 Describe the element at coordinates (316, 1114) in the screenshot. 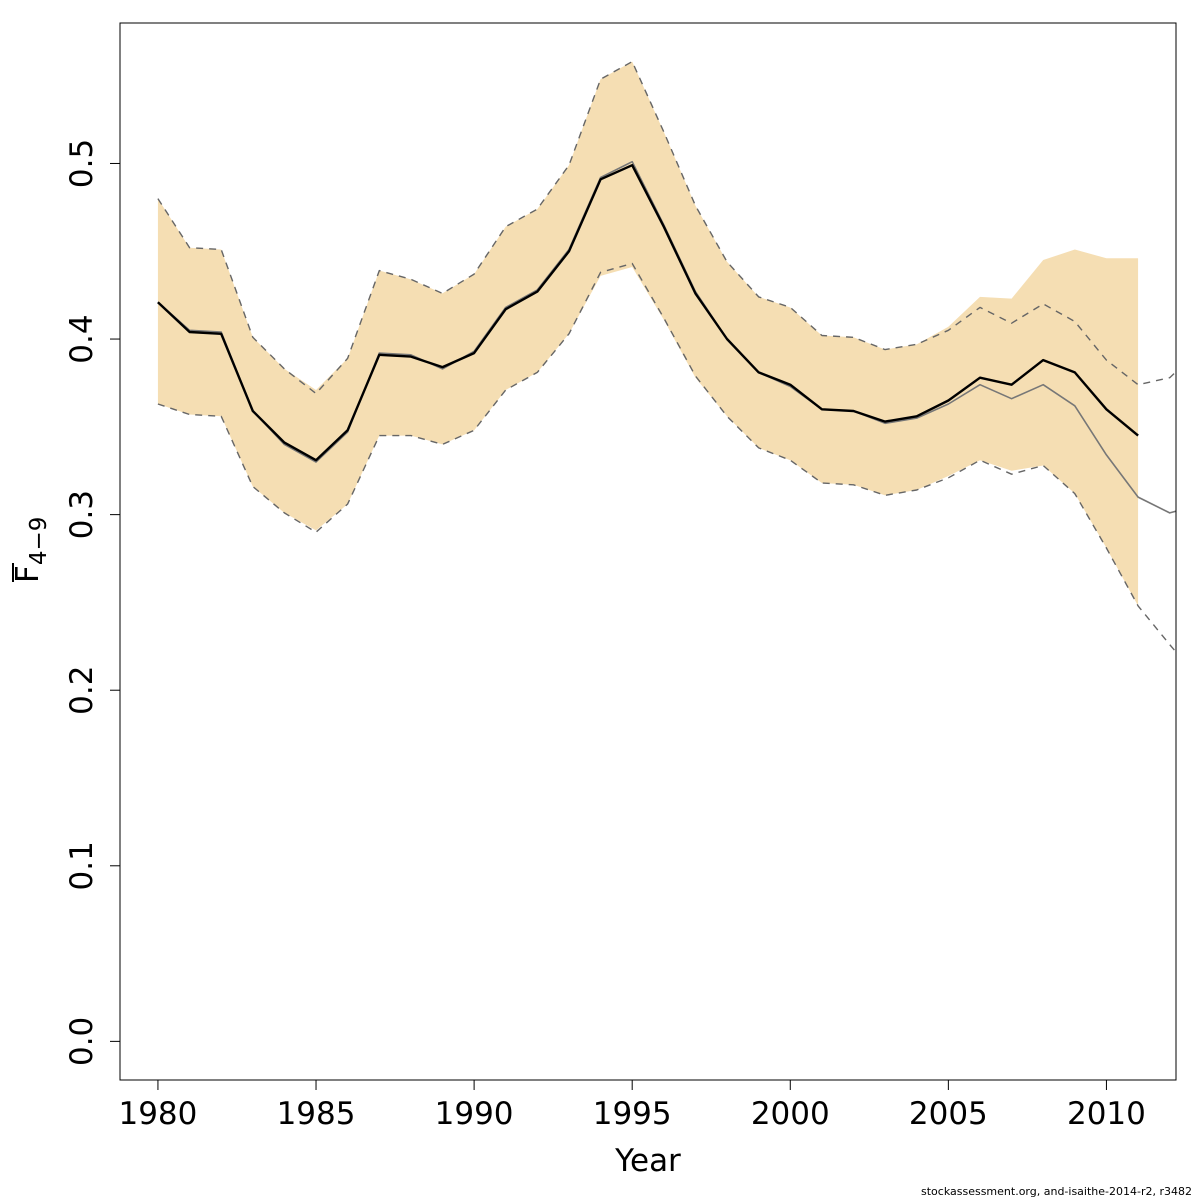

I see `x-tick-label: 1985` at that location.